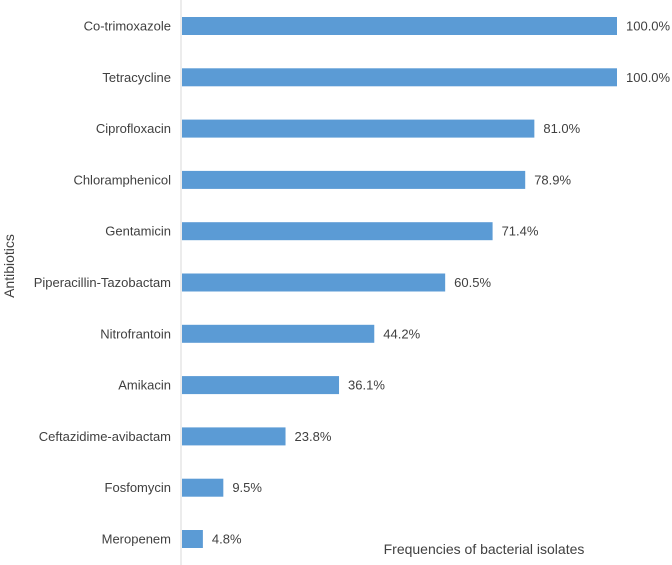 Image resolution: width=672 pixels, height=565 pixels. Describe the element at coordinates (561, 128) in the screenshot. I see `data-label: 81.0%` at that location.